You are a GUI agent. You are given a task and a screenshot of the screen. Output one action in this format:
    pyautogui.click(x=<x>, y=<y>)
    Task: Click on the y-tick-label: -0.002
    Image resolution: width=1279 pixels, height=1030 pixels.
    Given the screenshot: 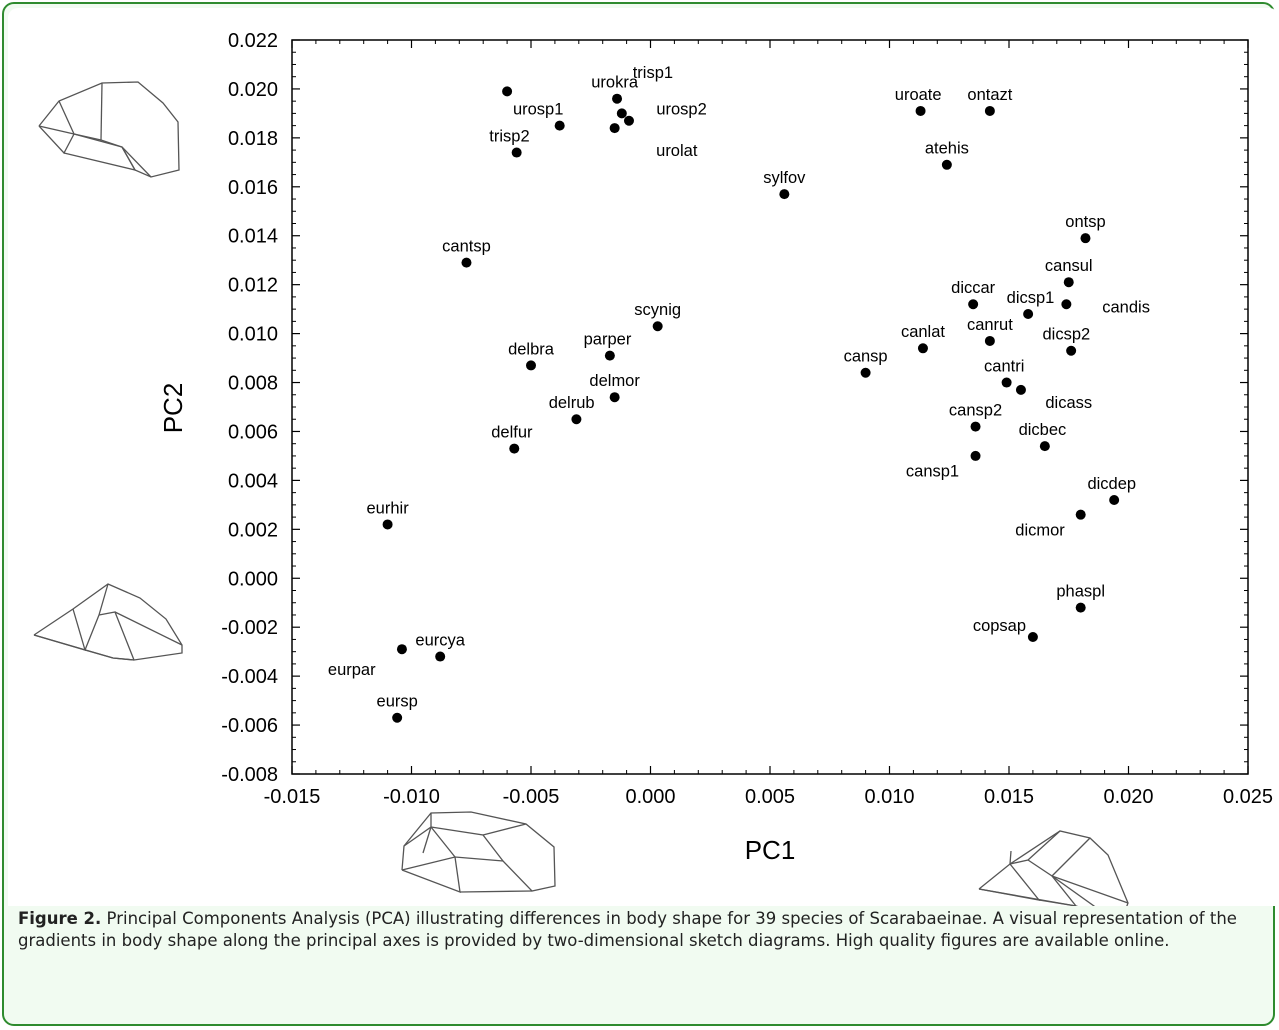 What is the action you would take?
    pyautogui.click(x=249, y=628)
    